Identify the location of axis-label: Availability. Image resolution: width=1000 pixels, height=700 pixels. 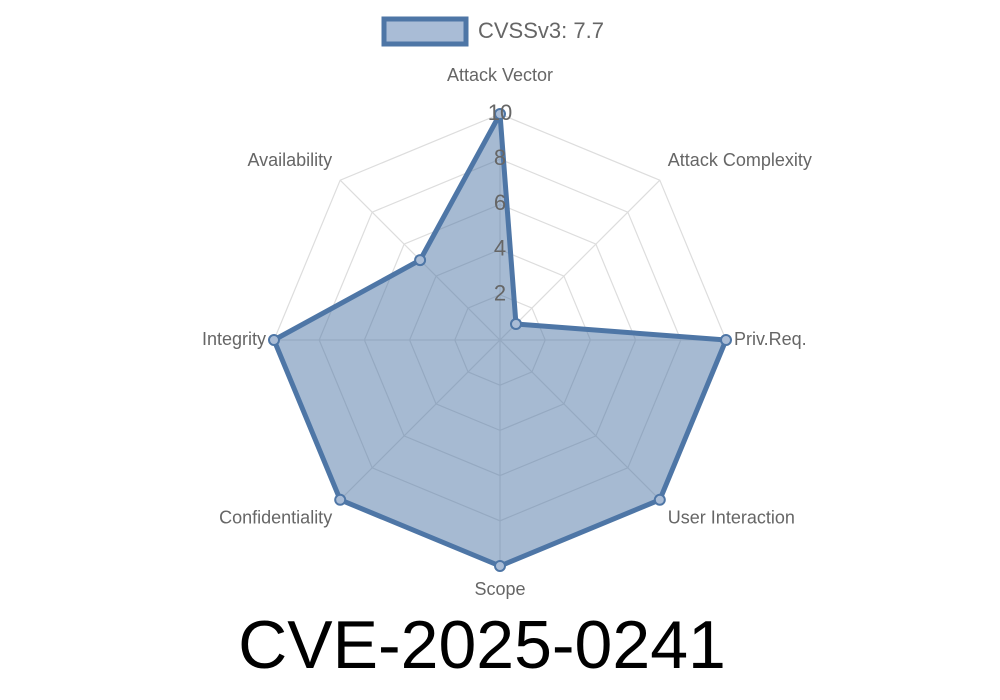
(289, 160).